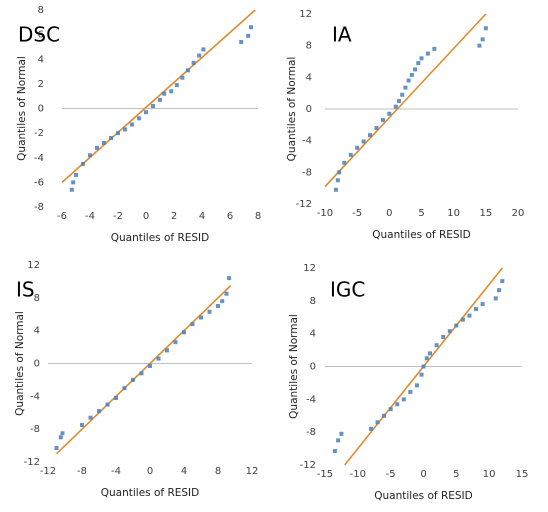  I want to click on x-tick-label: -15, so click(325, 474).